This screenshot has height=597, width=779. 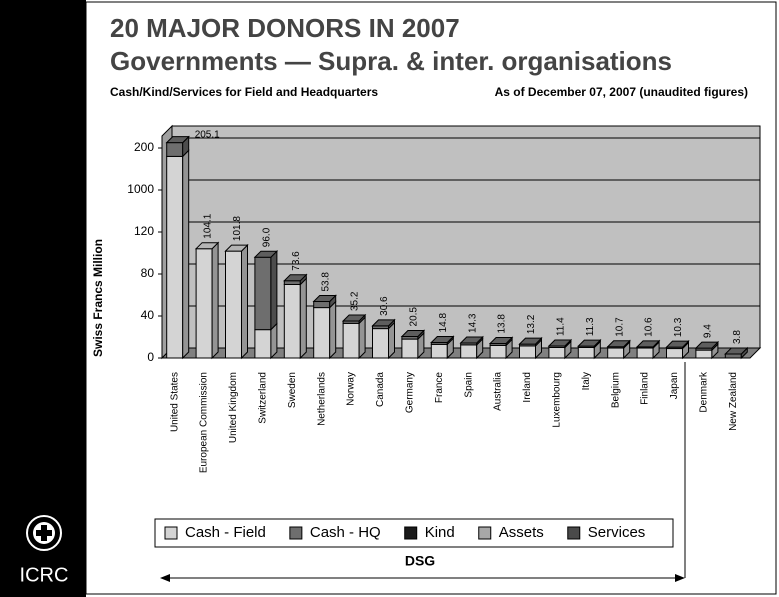 I want to click on y-tick-label: 40, so click(x=148, y=315).